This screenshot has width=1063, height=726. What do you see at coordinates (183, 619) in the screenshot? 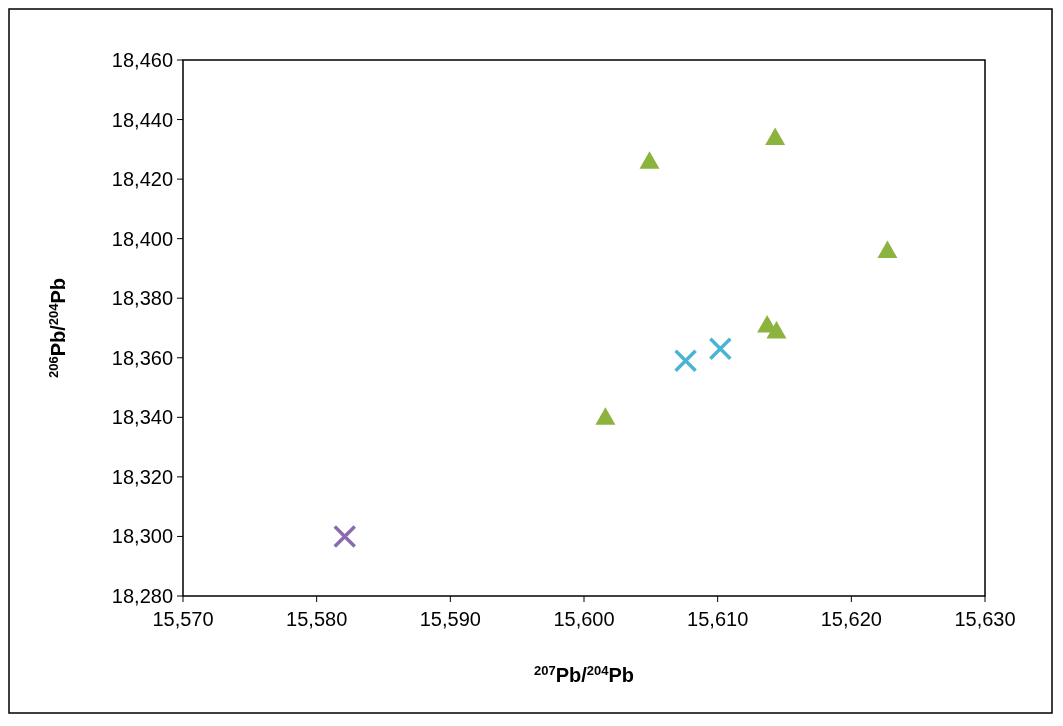
I see `x-tick-label: 15,570` at bounding box center [183, 619].